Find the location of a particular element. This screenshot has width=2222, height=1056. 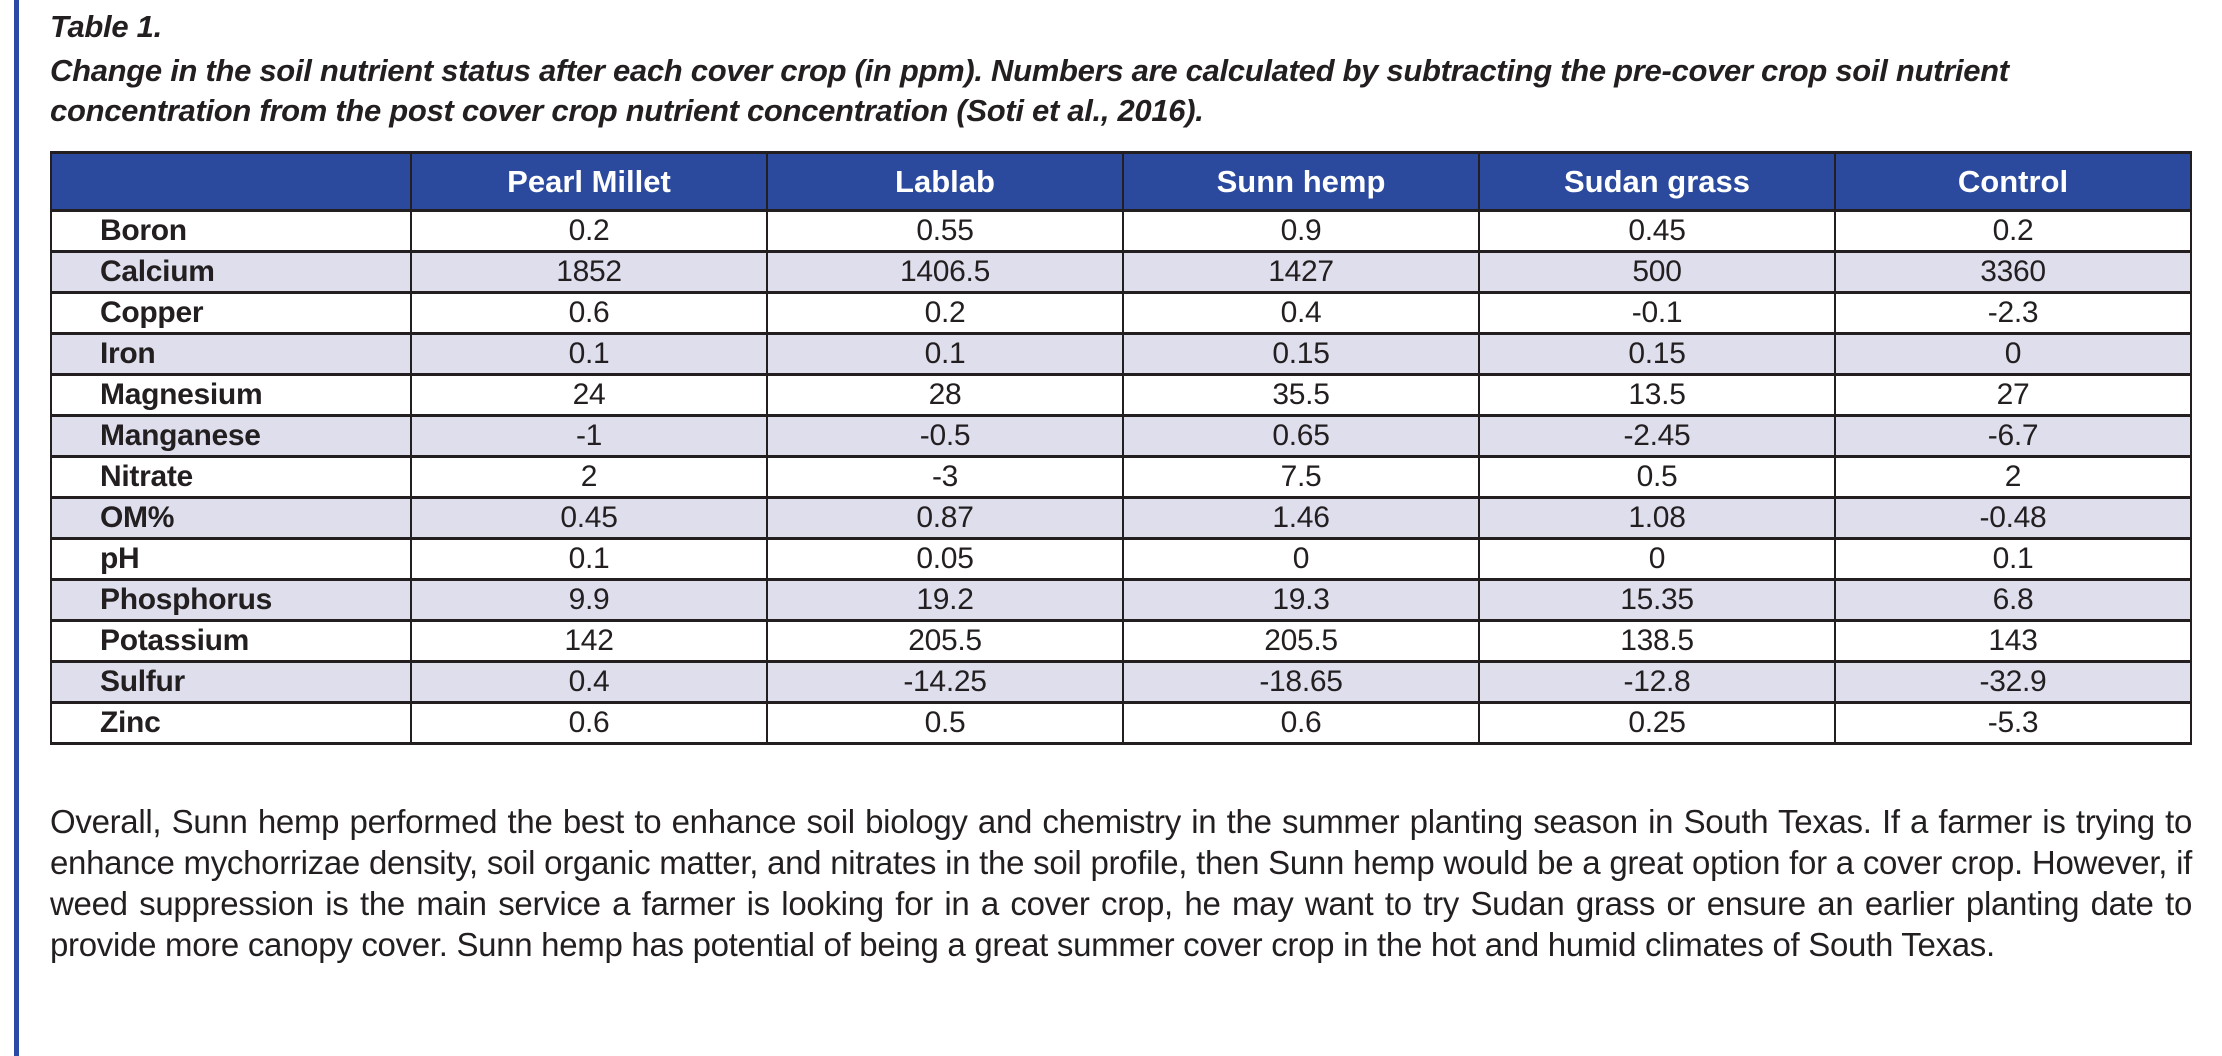

table-cell: 19.3 is located at coordinates (1301, 600).